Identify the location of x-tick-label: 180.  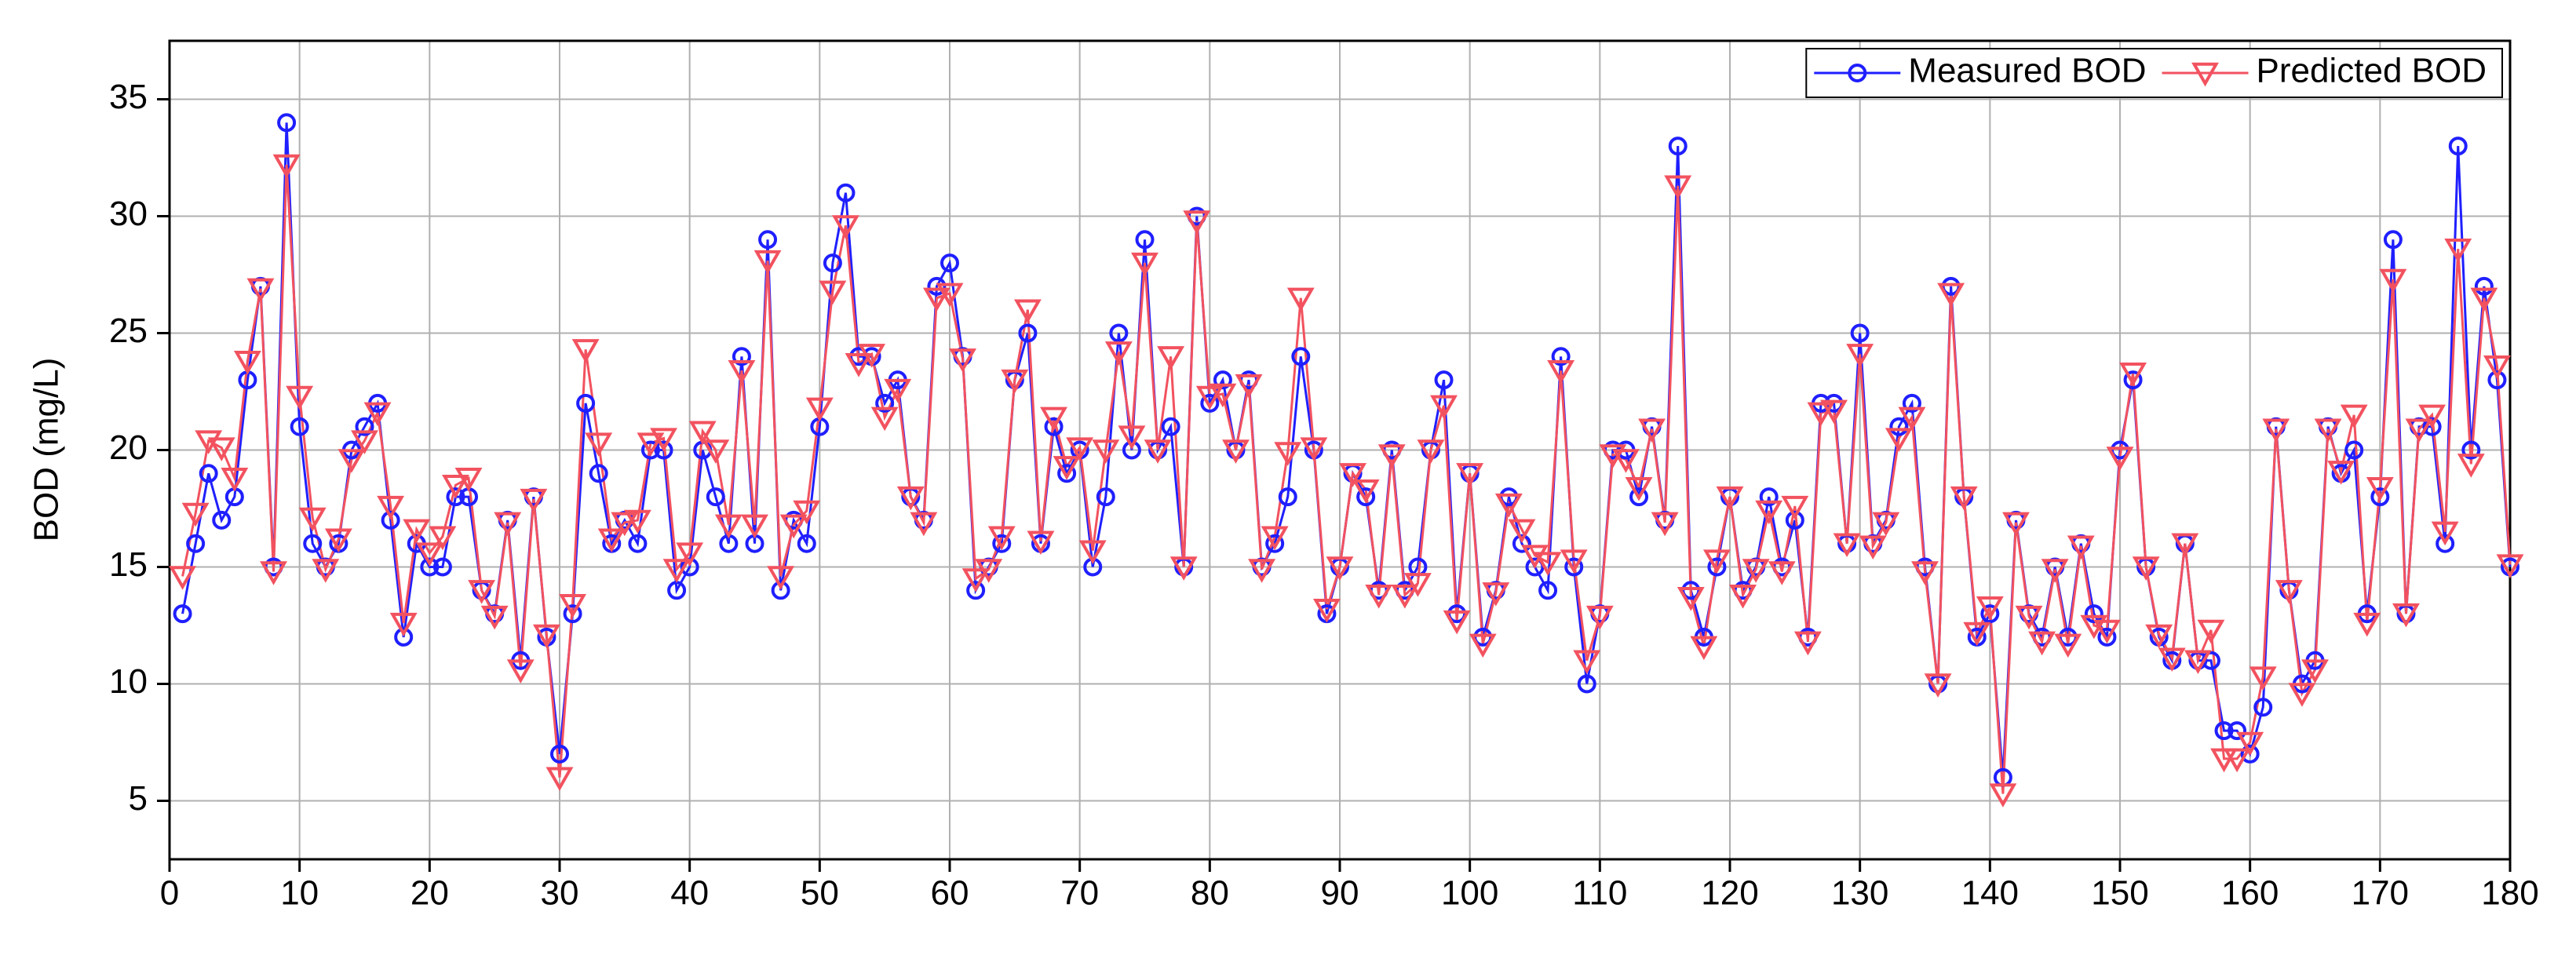
(2509, 894).